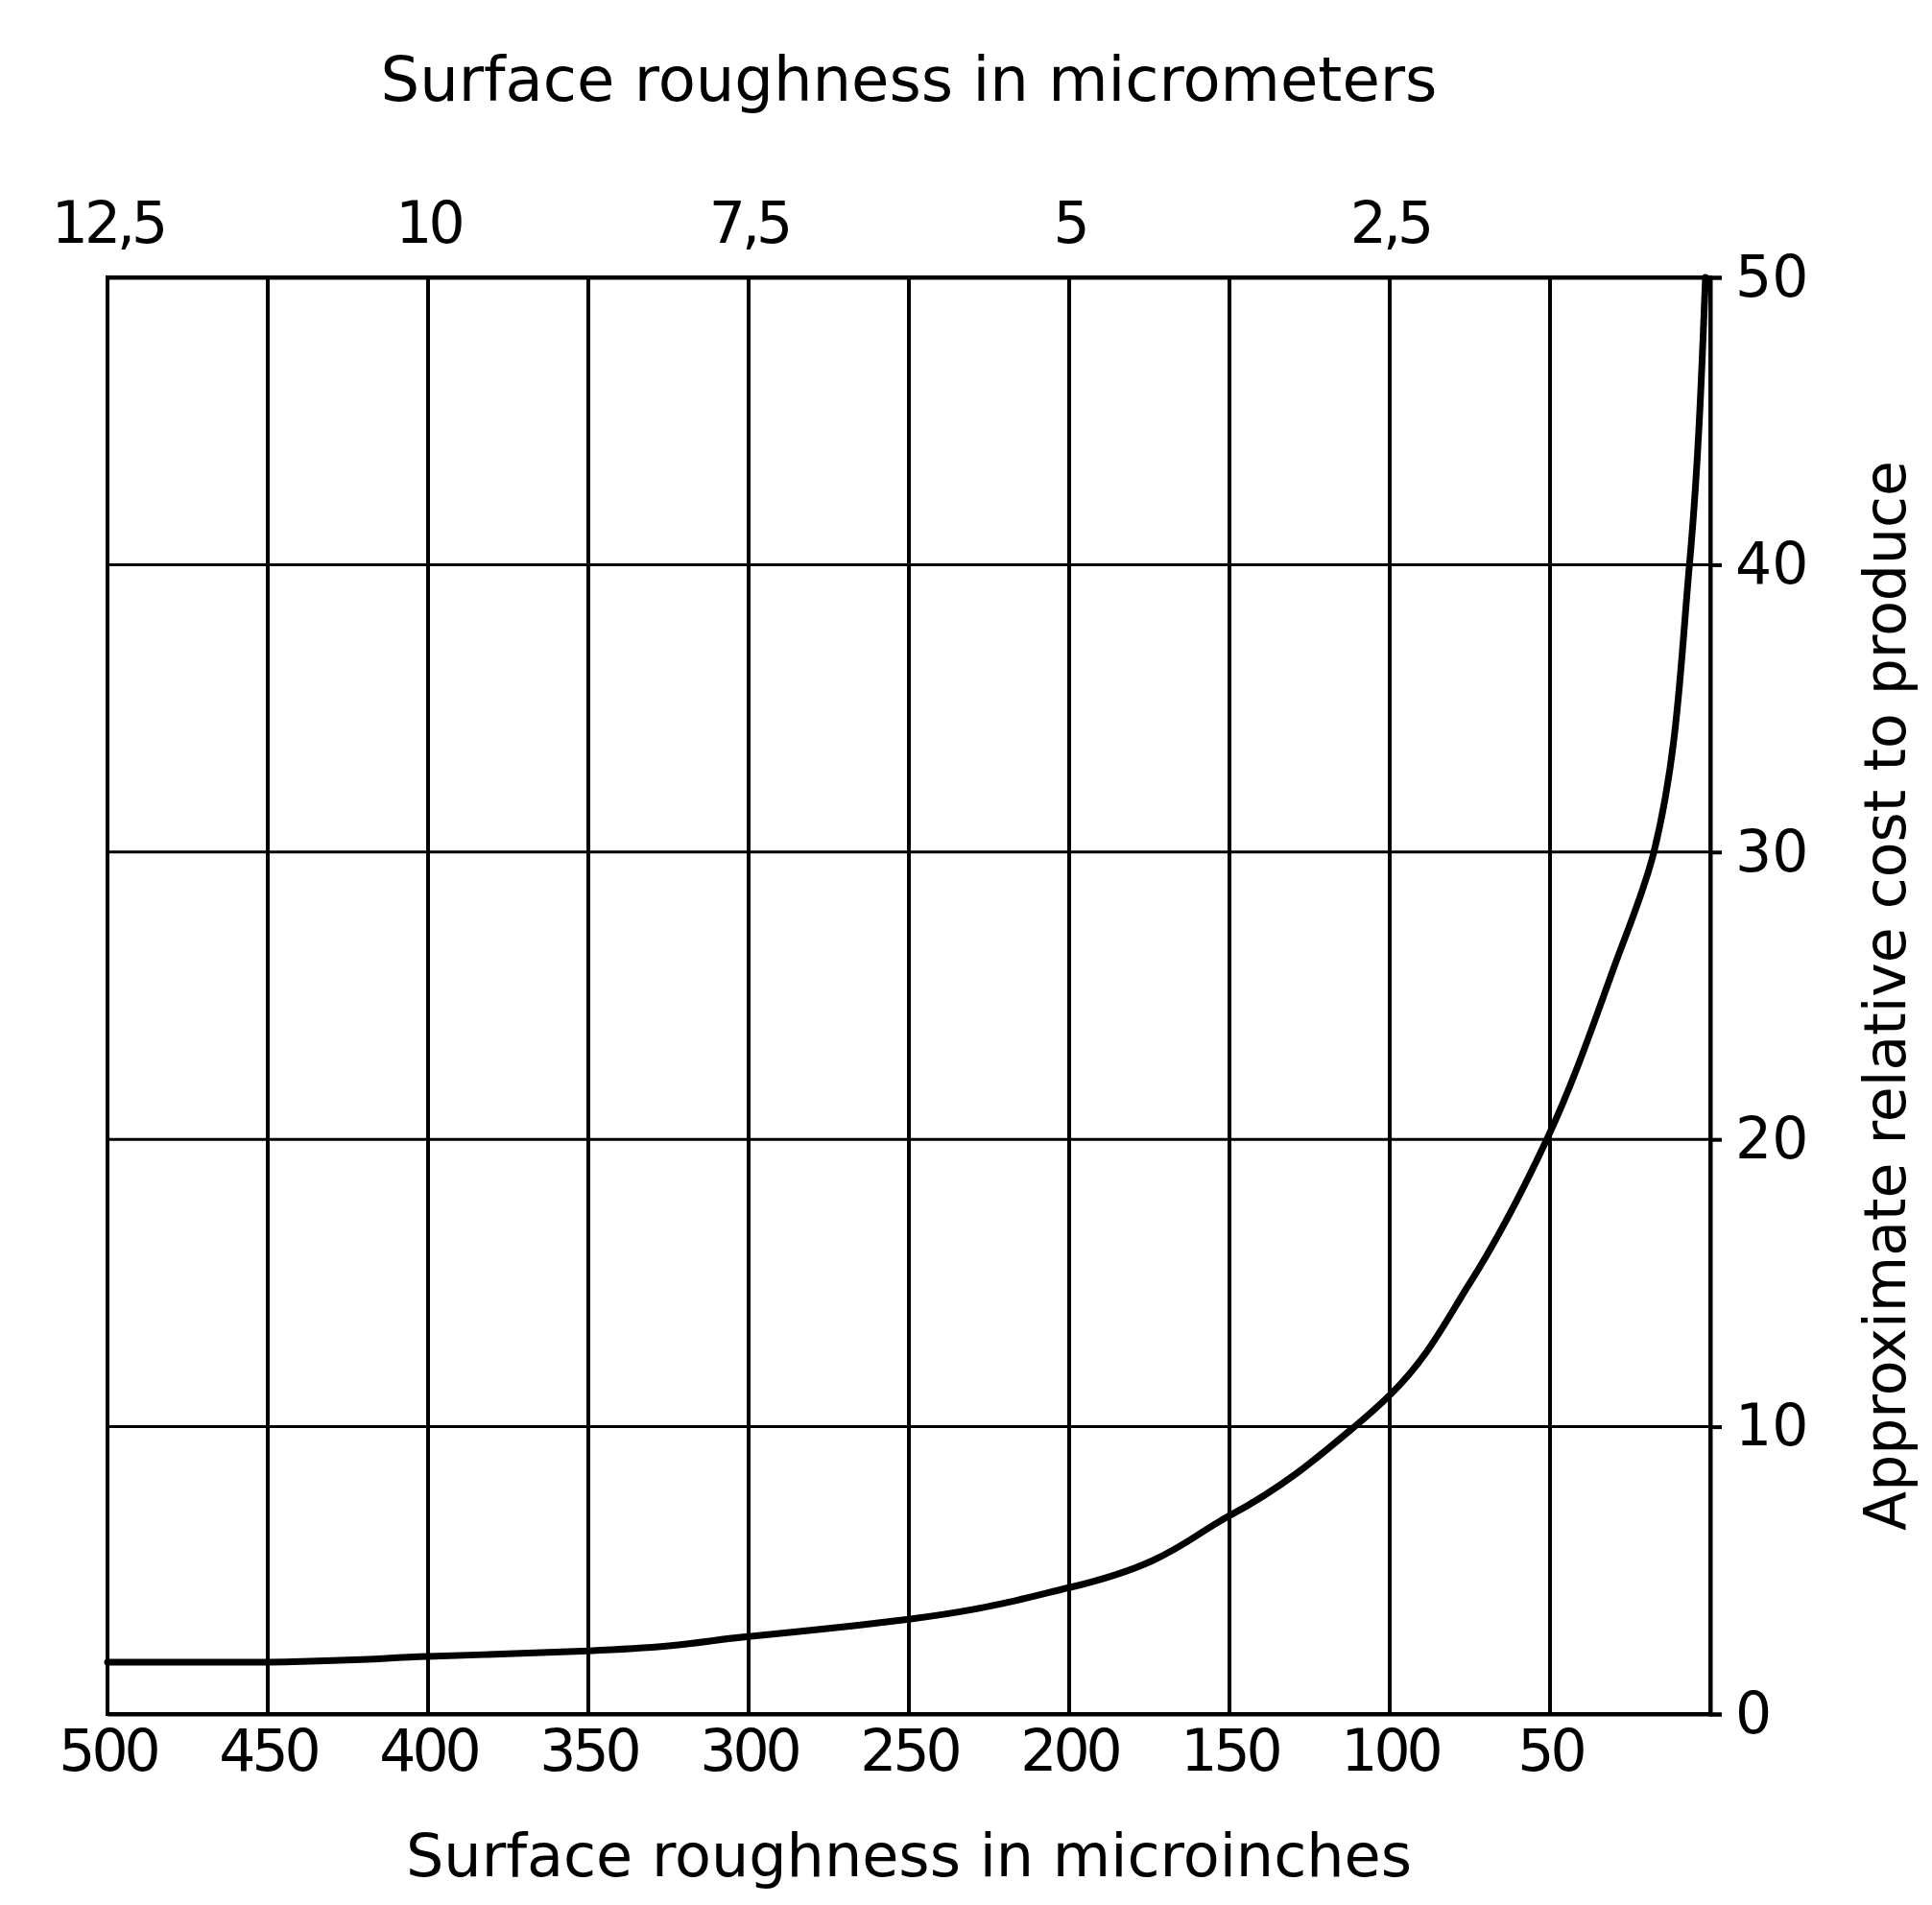 This screenshot has width=1932, height=1905. I want to click on x-tick-label: 100, so click(1391, 1750).